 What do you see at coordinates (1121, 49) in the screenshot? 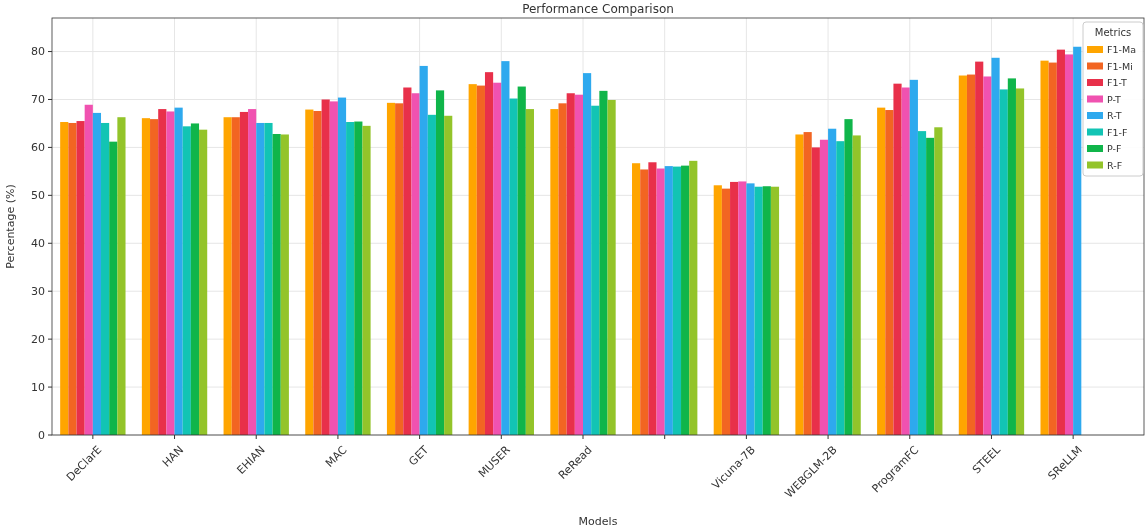
I see `legend-label: F1-Ma` at bounding box center [1121, 49].